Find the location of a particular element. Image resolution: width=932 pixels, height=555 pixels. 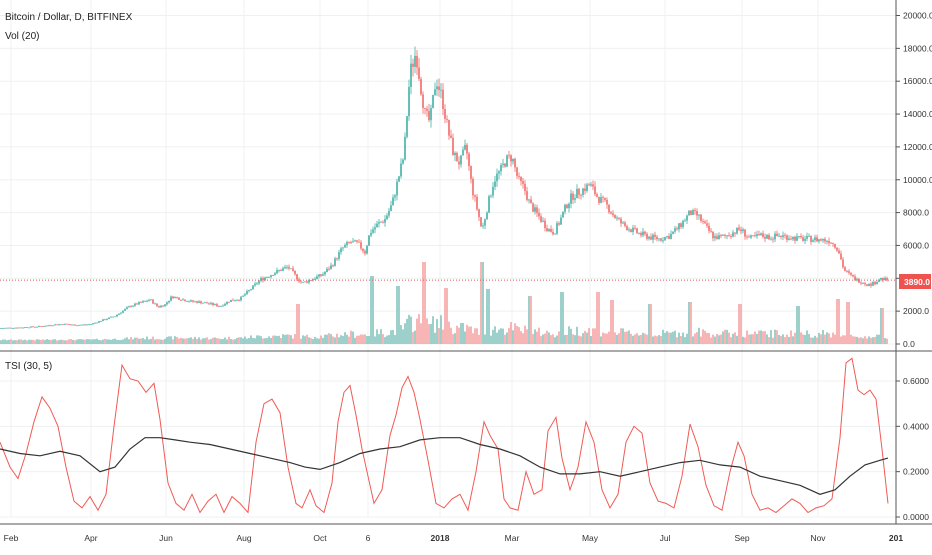

y-tick-label: 8000.0 is located at coordinates (916, 213).